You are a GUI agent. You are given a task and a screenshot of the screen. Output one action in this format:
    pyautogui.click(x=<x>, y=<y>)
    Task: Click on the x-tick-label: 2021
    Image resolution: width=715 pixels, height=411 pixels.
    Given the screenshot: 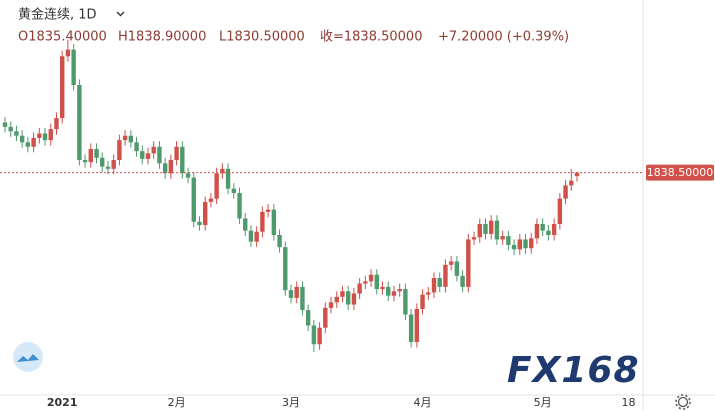 What is the action you would take?
    pyautogui.click(x=62, y=402)
    